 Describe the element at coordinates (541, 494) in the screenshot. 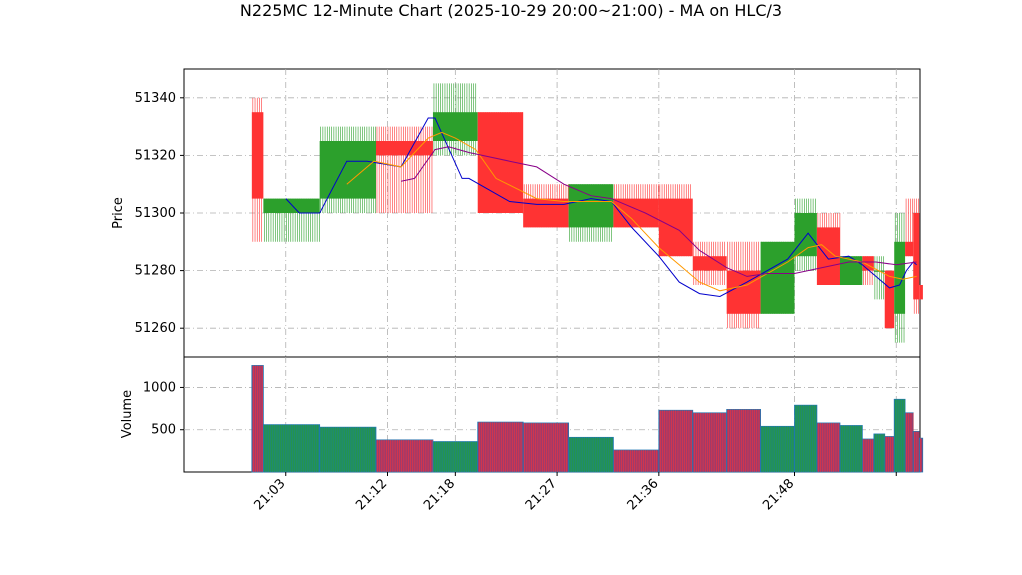

I see `x-tick-label: 21:27` at that location.